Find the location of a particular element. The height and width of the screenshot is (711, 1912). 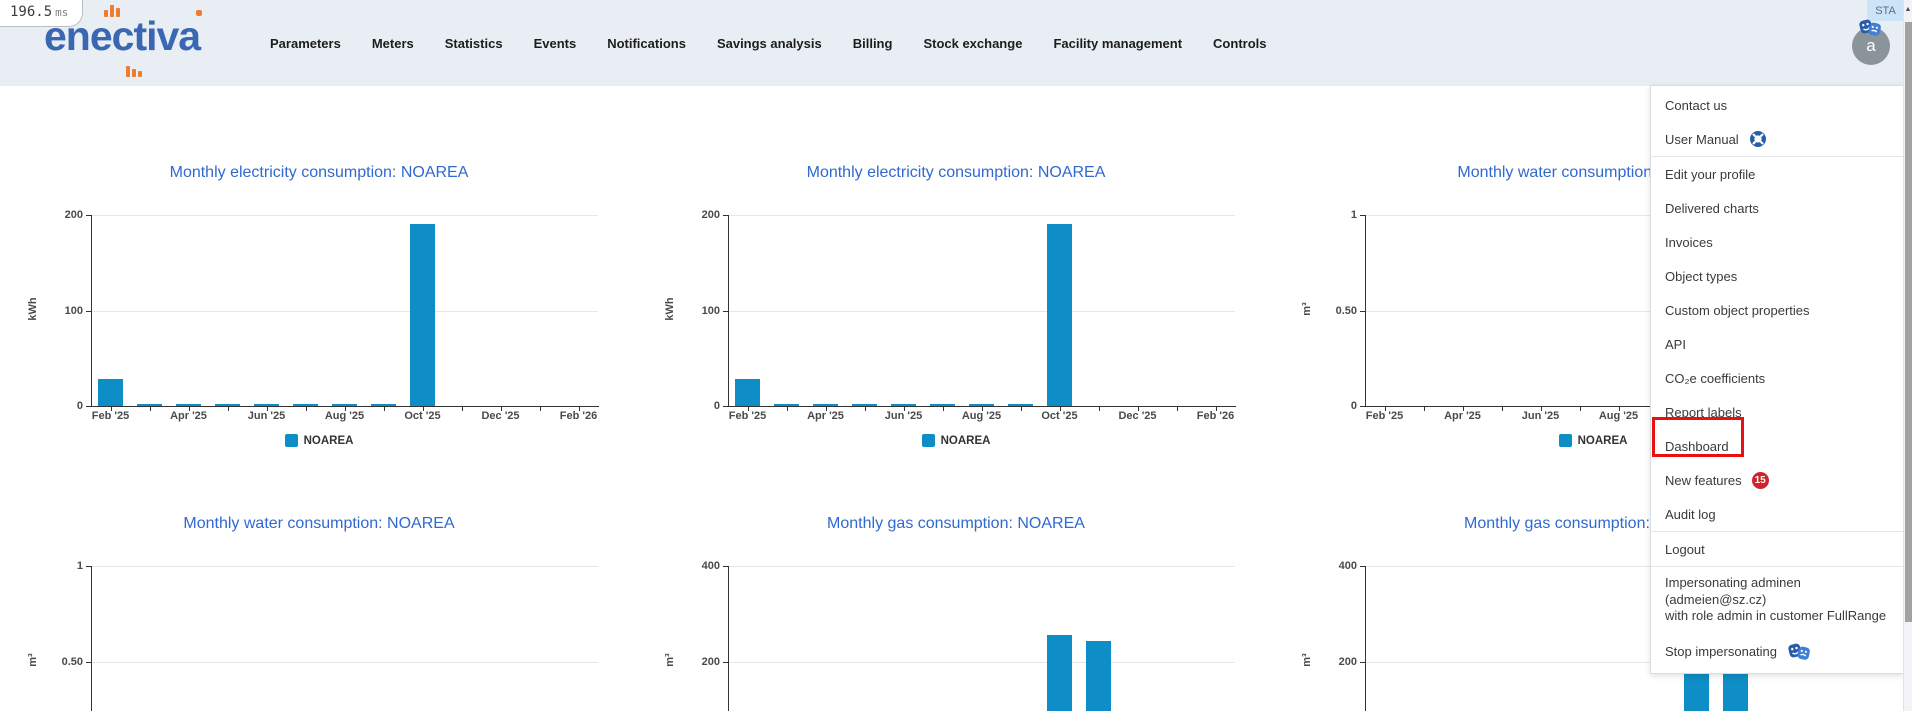

menu-item-edit-your-profile: Edit your profile is located at coordinates (1777, 174).